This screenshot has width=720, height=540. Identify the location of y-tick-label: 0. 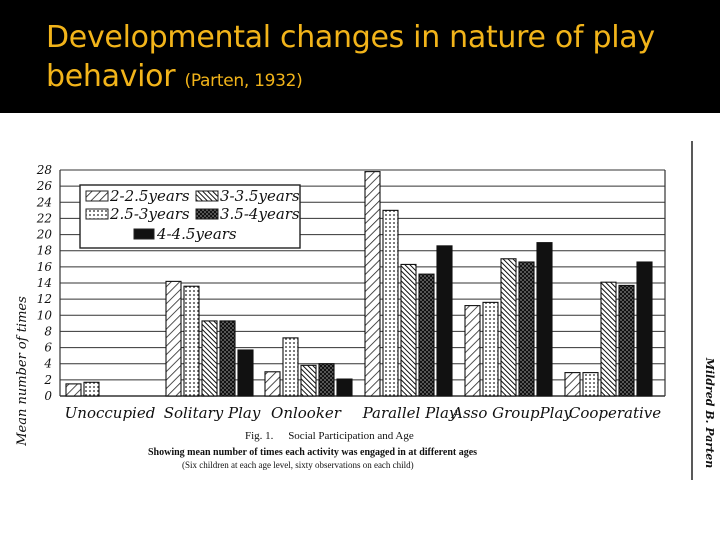
(48, 396).